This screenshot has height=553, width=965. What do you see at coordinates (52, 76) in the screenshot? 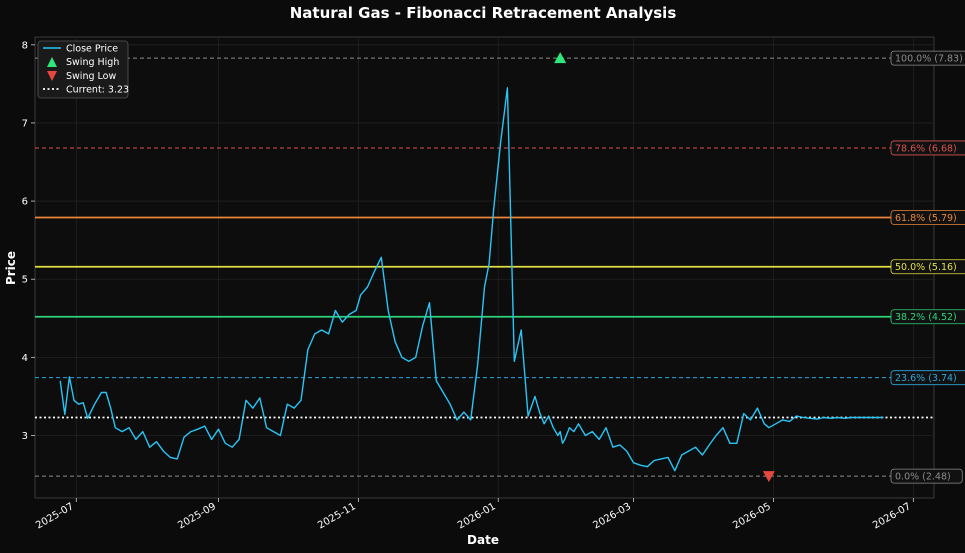
I see `legend-swing-low-swatch` at bounding box center [52, 76].